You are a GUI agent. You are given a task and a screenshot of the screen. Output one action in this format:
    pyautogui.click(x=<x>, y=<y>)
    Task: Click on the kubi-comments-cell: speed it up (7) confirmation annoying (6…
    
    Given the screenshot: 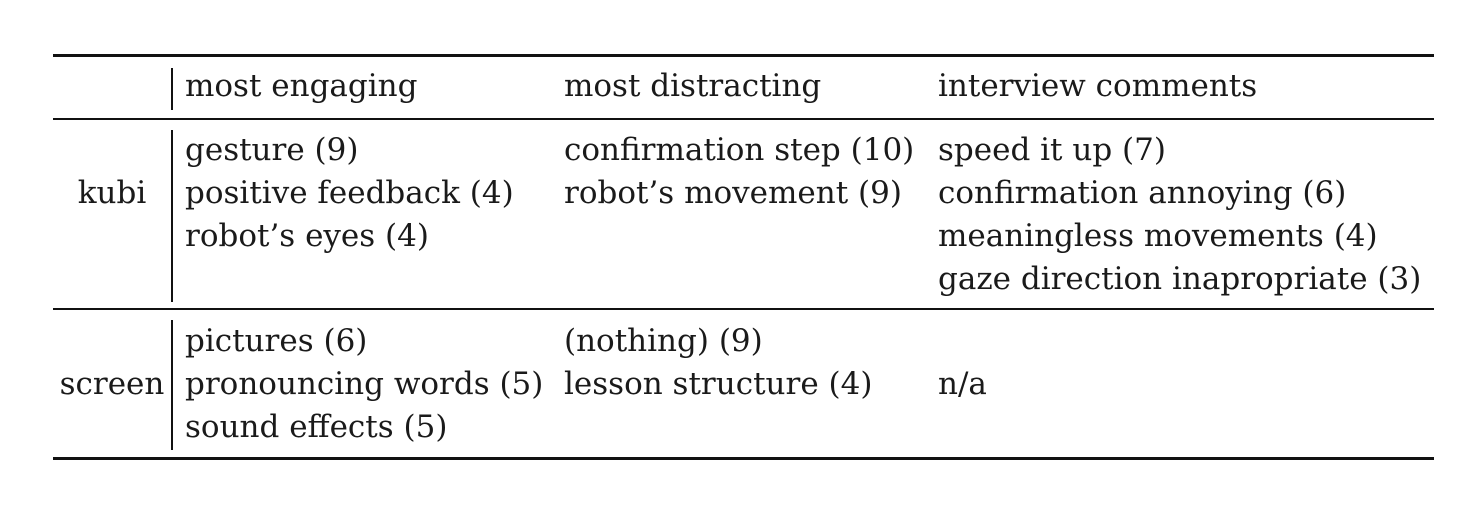 What is the action you would take?
    pyautogui.click(x=1179, y=215)
    